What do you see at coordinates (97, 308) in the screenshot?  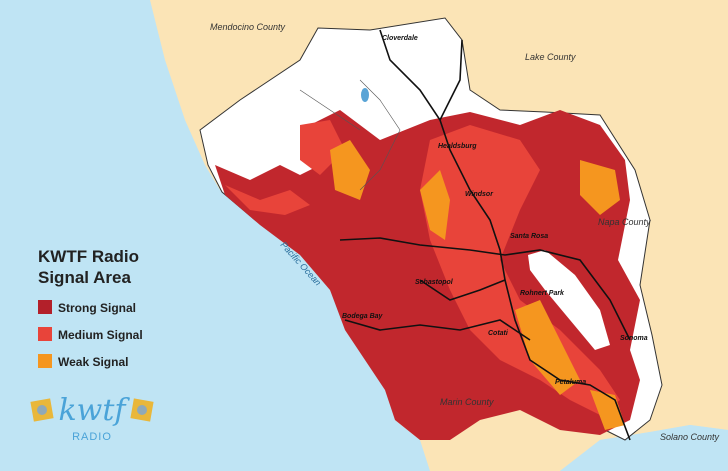 I see `legend-label: Strong Signal` at bounding box center [97, 308].